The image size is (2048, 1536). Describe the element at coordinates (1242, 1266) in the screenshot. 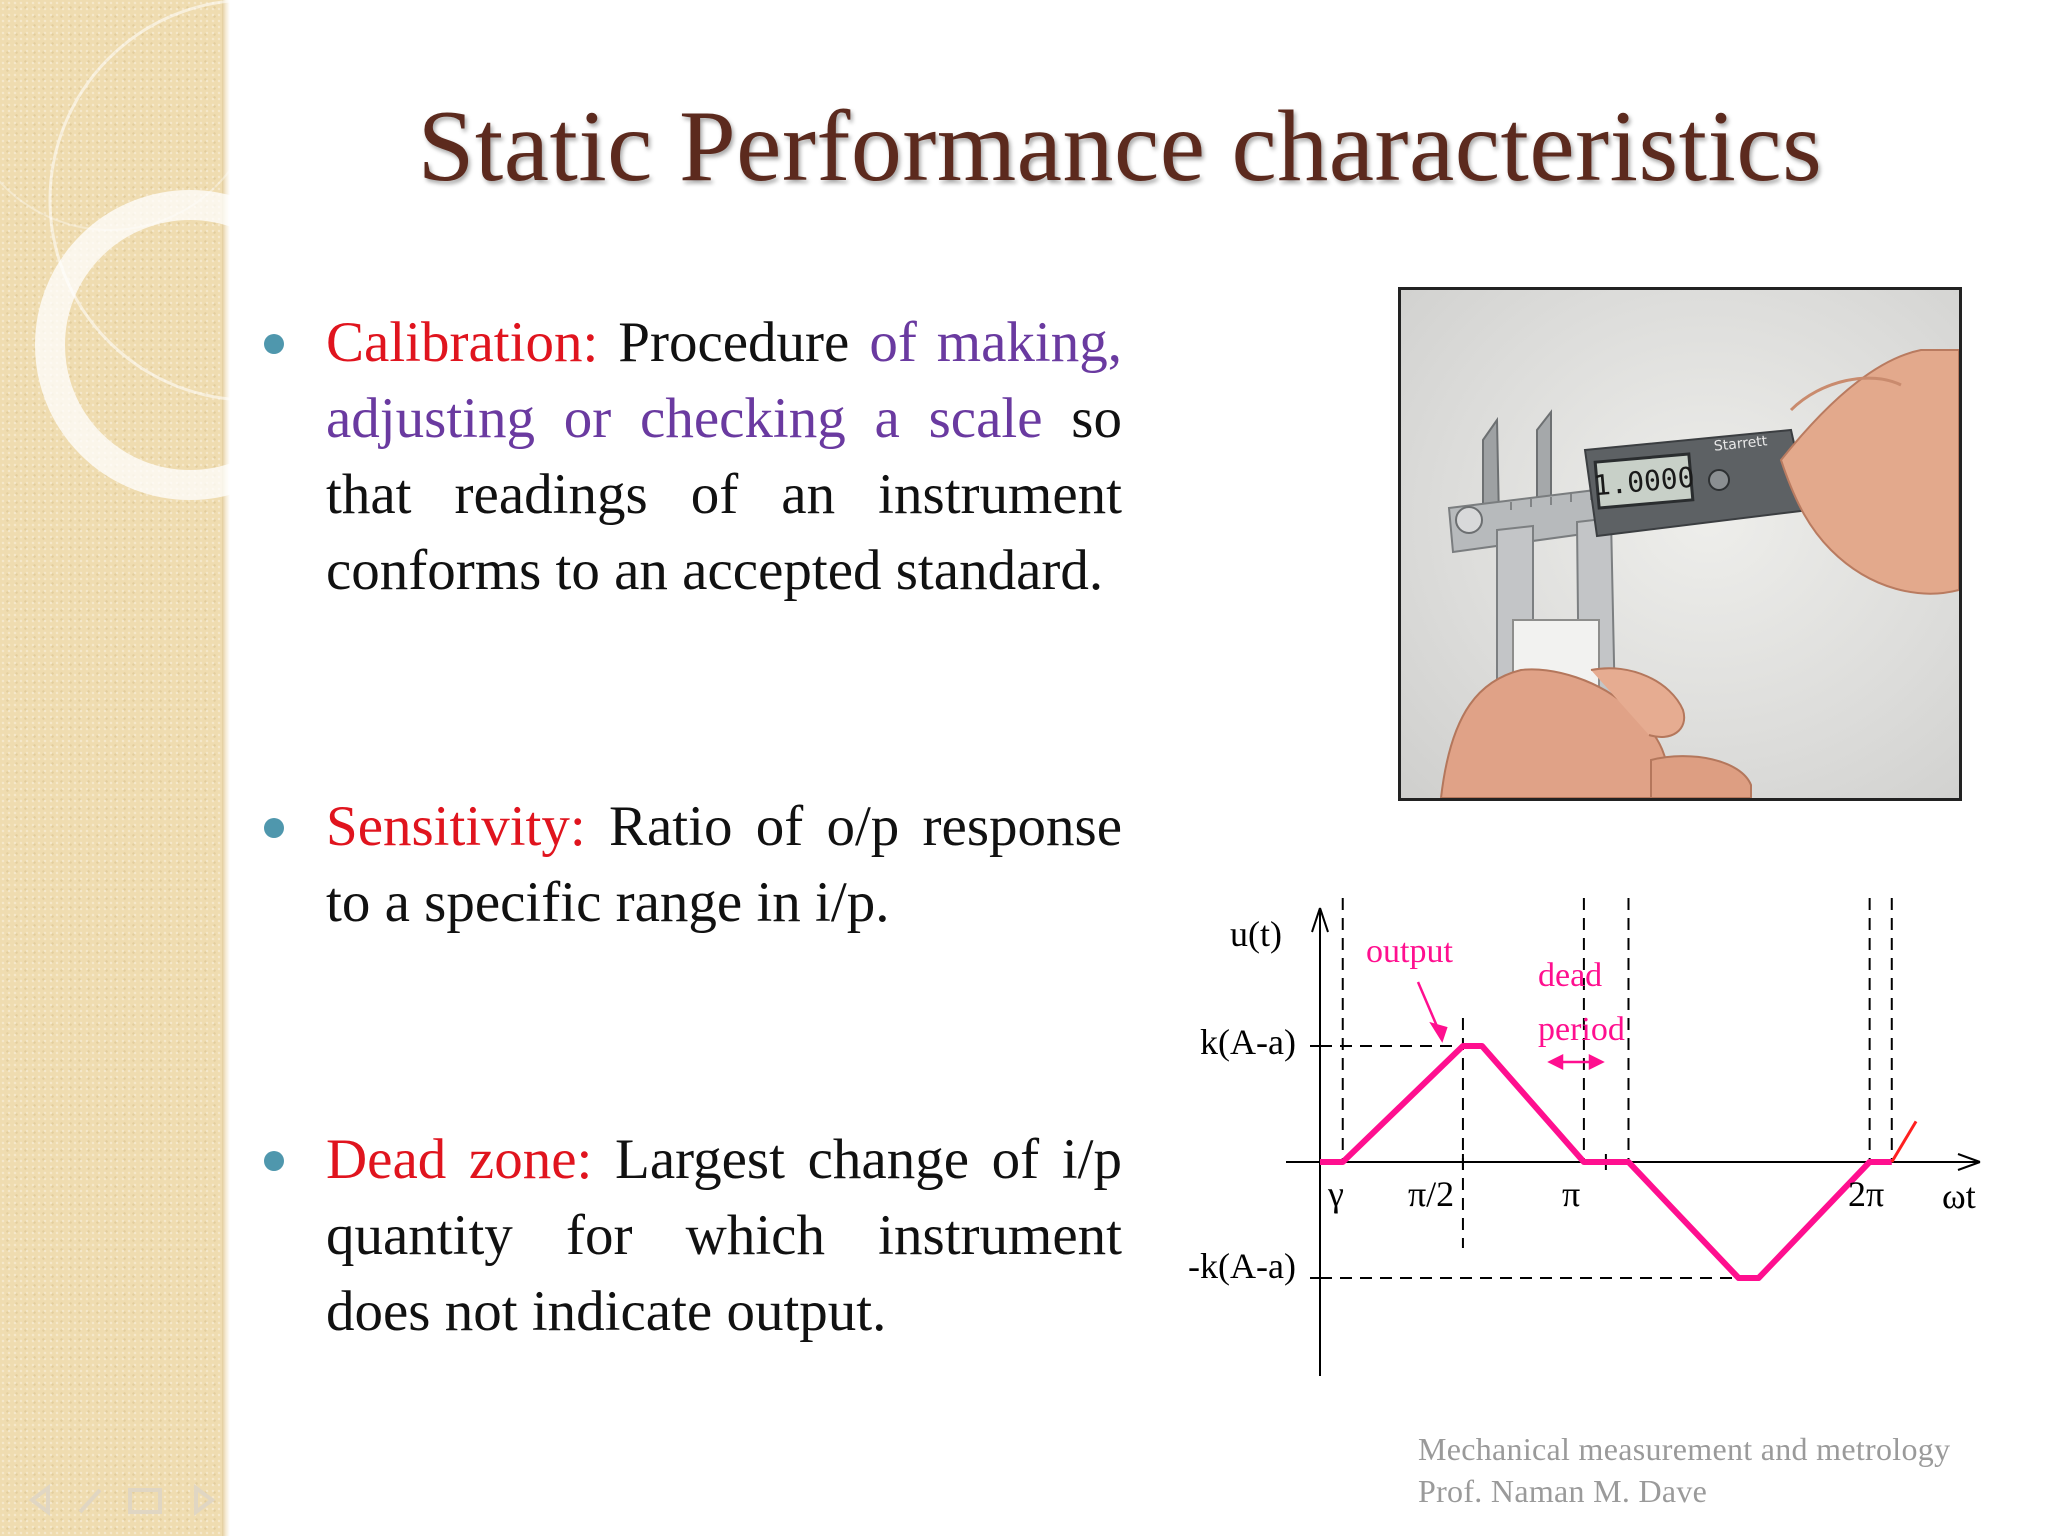

I see `y-tick-label-negative: -k(A-a)` at that location.